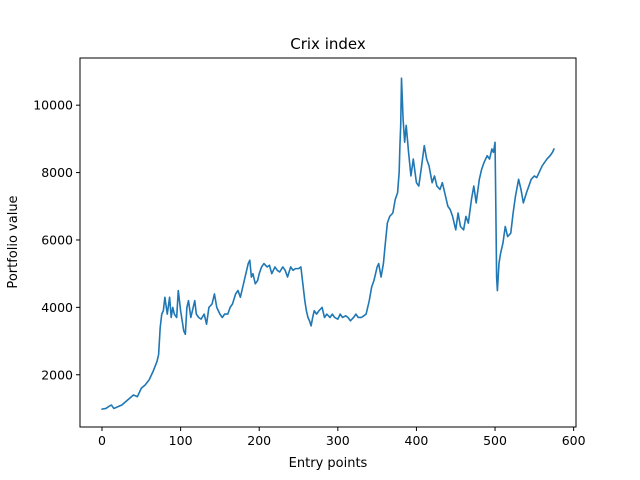  I want to click on x-tick-label: 100, so click(181, 440).